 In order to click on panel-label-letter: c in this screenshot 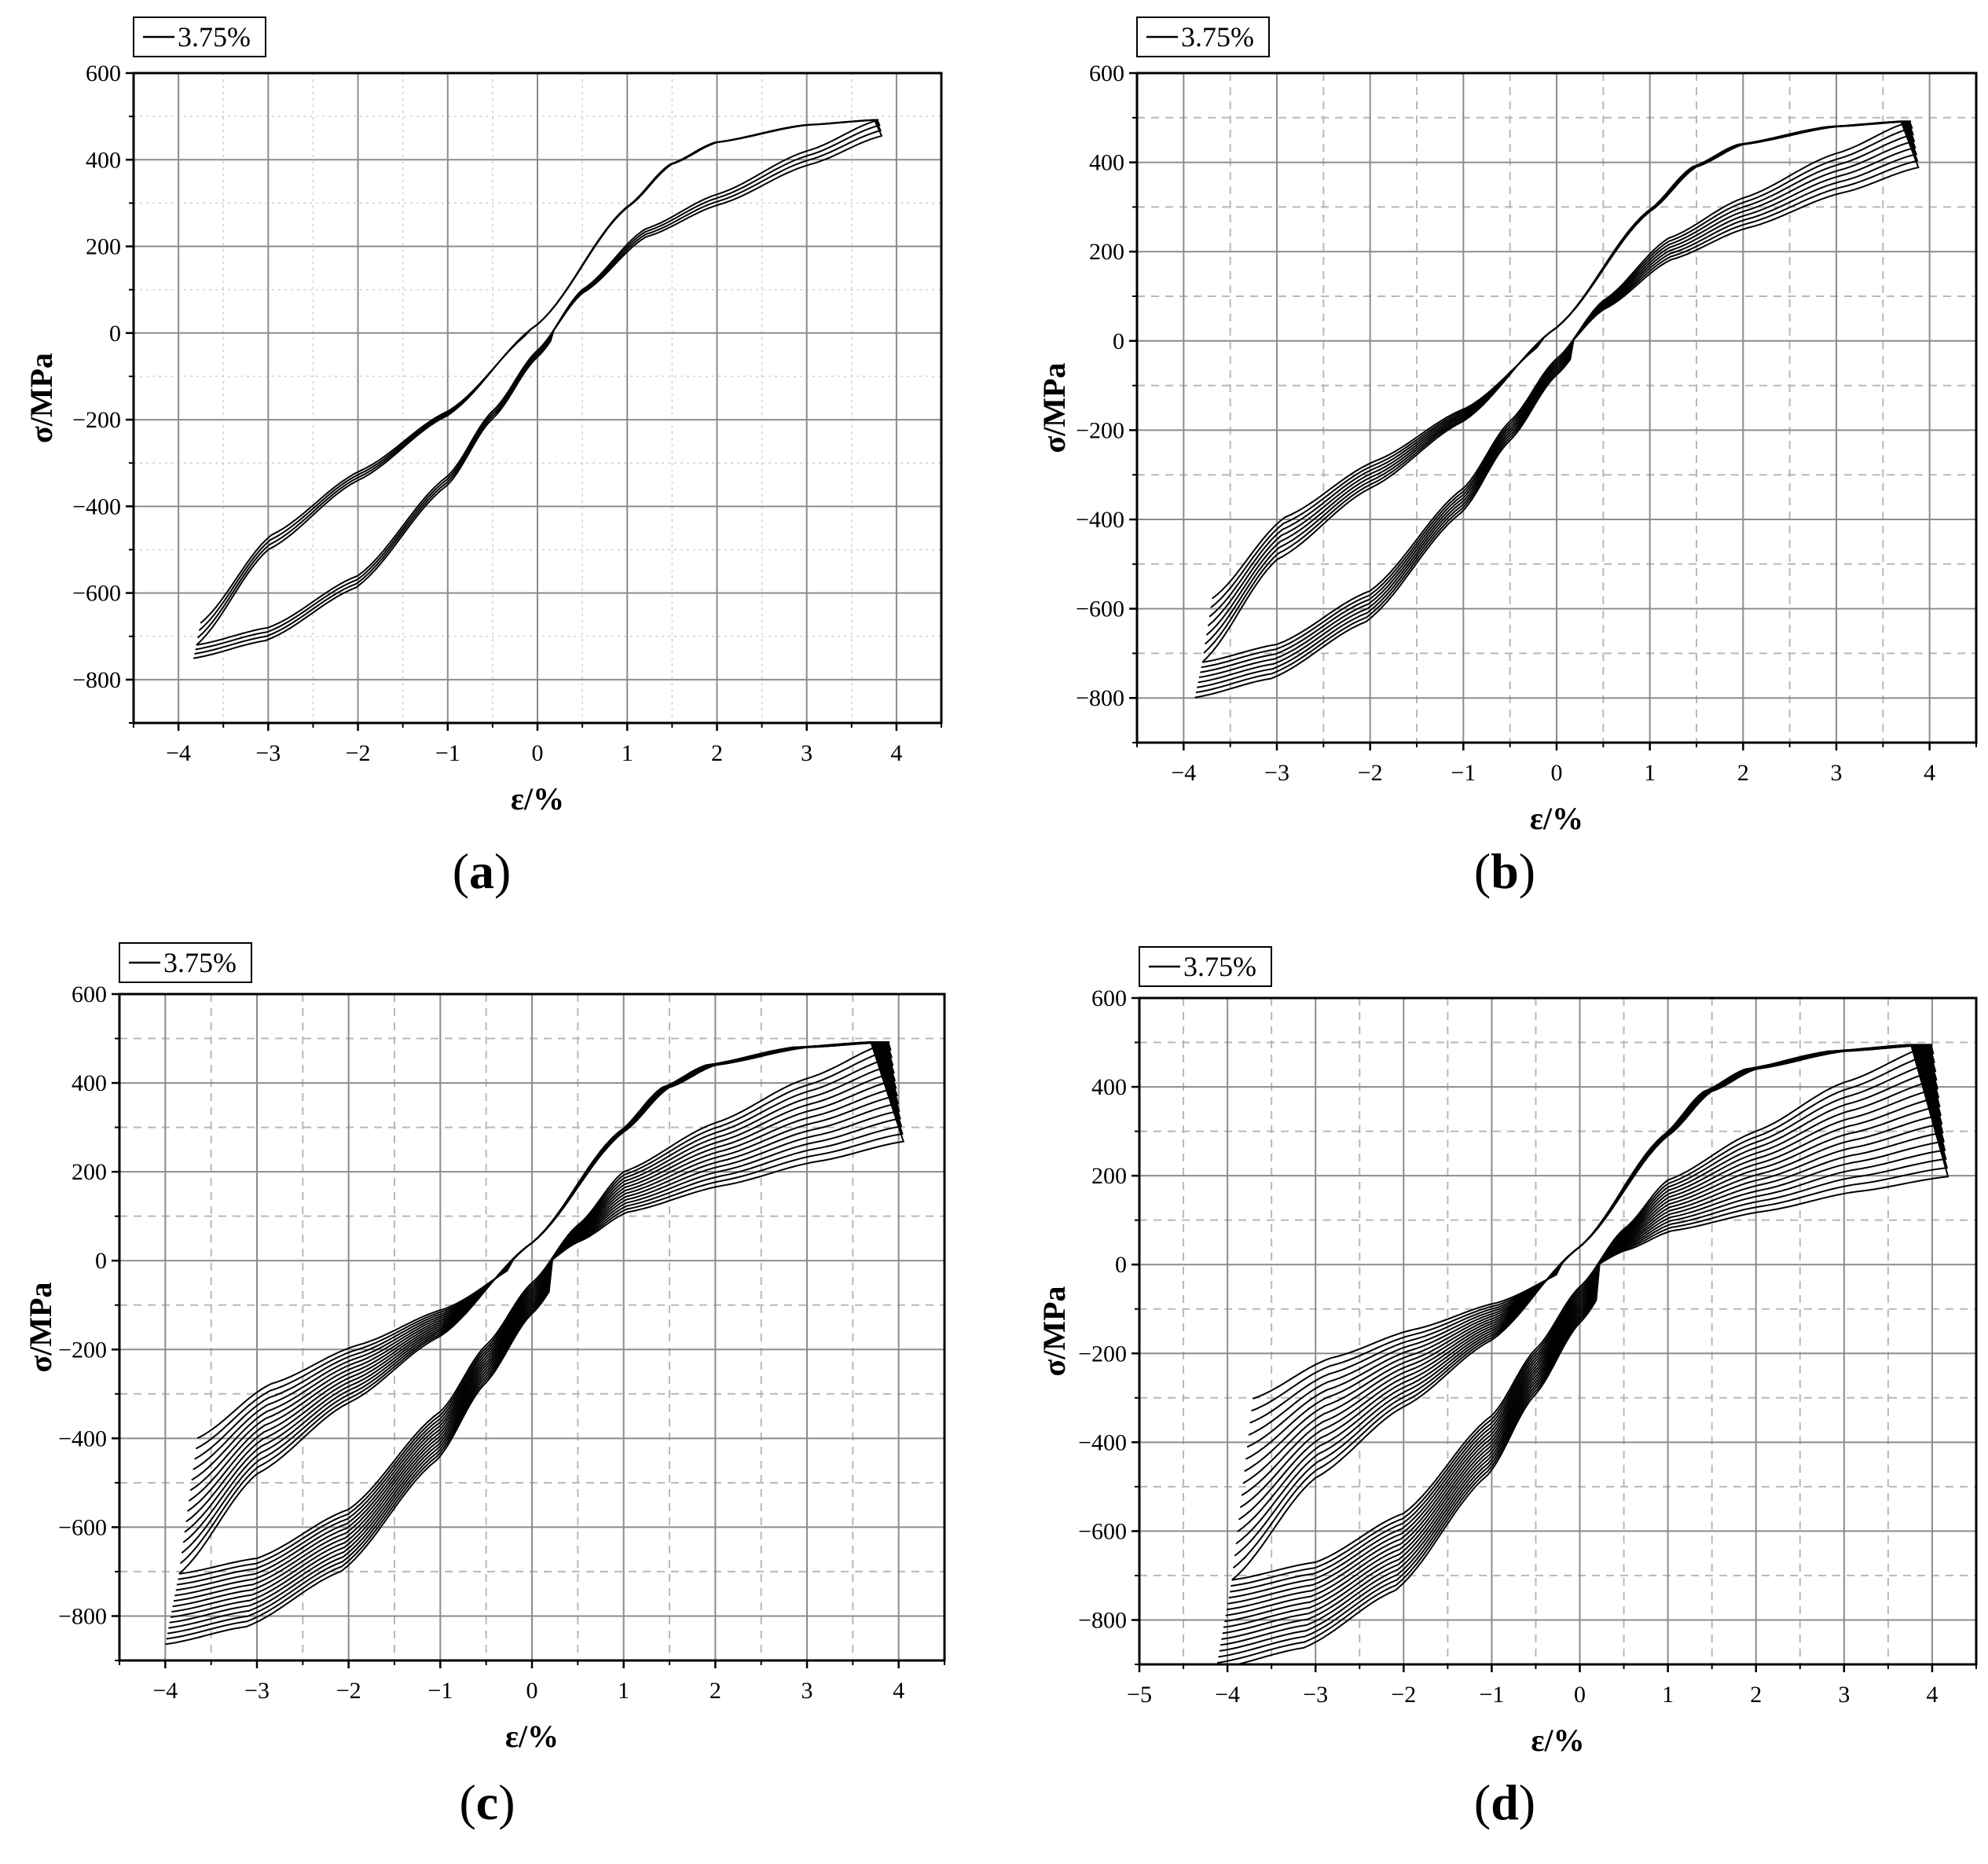, I will do `click(487, 1802)`.